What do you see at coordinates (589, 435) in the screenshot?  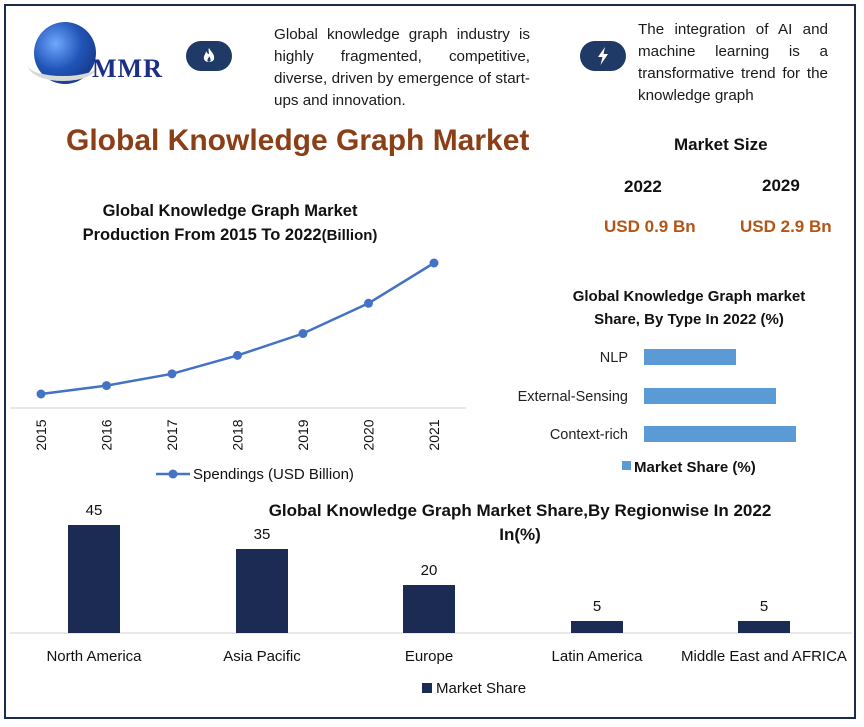 I see `type-category-label-context-rich: Context-rich` at bounding box center [589, 435].